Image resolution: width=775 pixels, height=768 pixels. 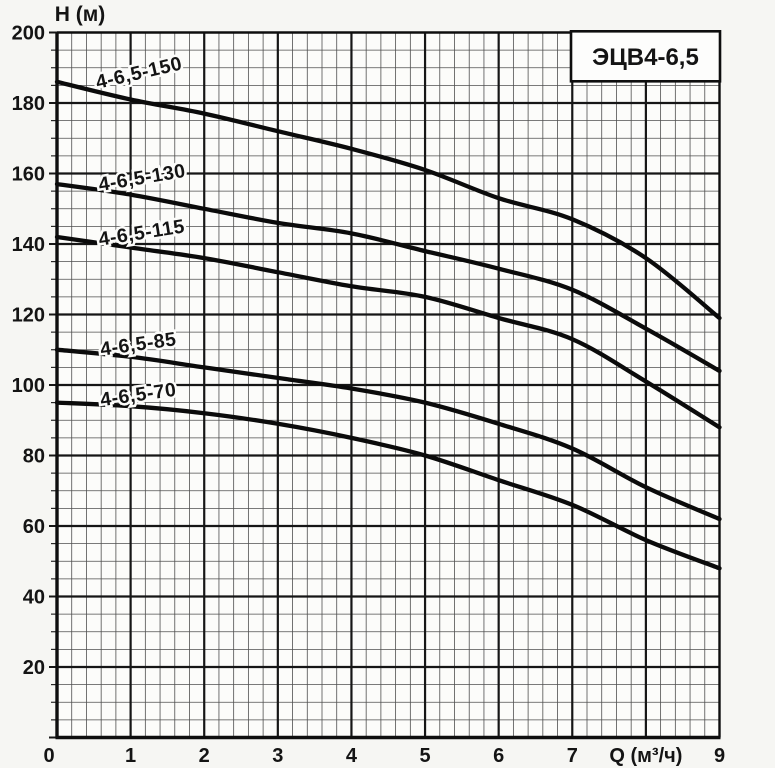 What do you see at coordinates (34, 598) in the screenshot?
I see `y-tick-label: 40` at bounding box center [34, 598].